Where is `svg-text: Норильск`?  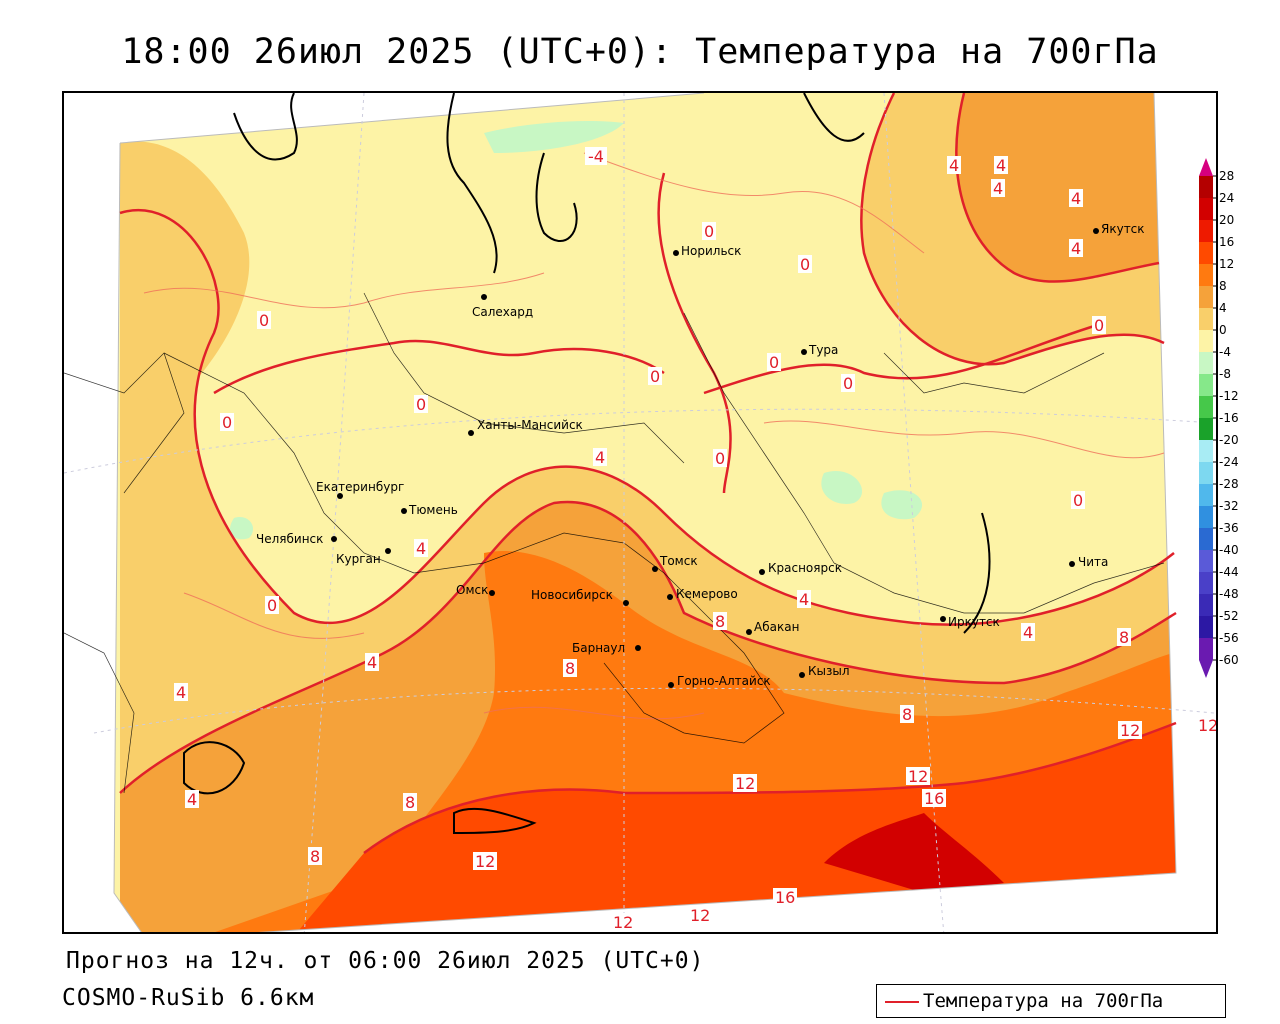
svg-text: Норильск is located at coordinates (711, 251).